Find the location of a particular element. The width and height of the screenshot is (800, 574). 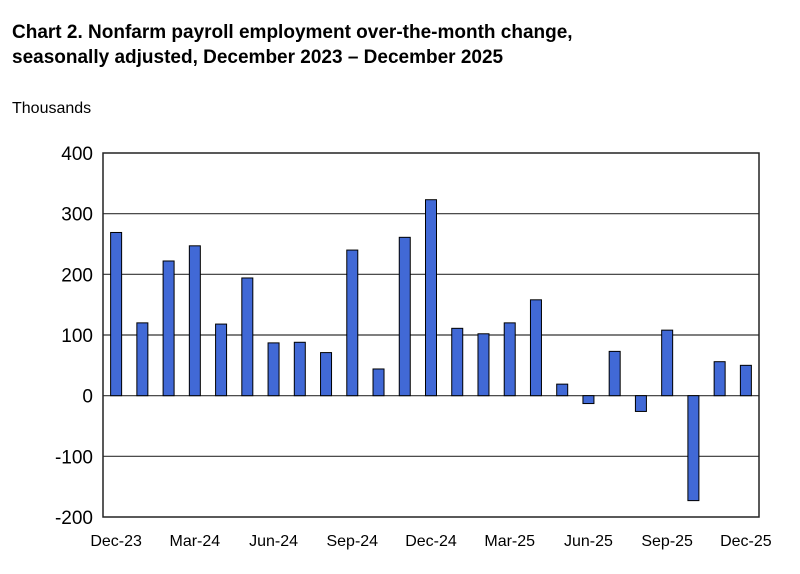

x-tick-label: Mar-25 is located at coordinates (509, 541).